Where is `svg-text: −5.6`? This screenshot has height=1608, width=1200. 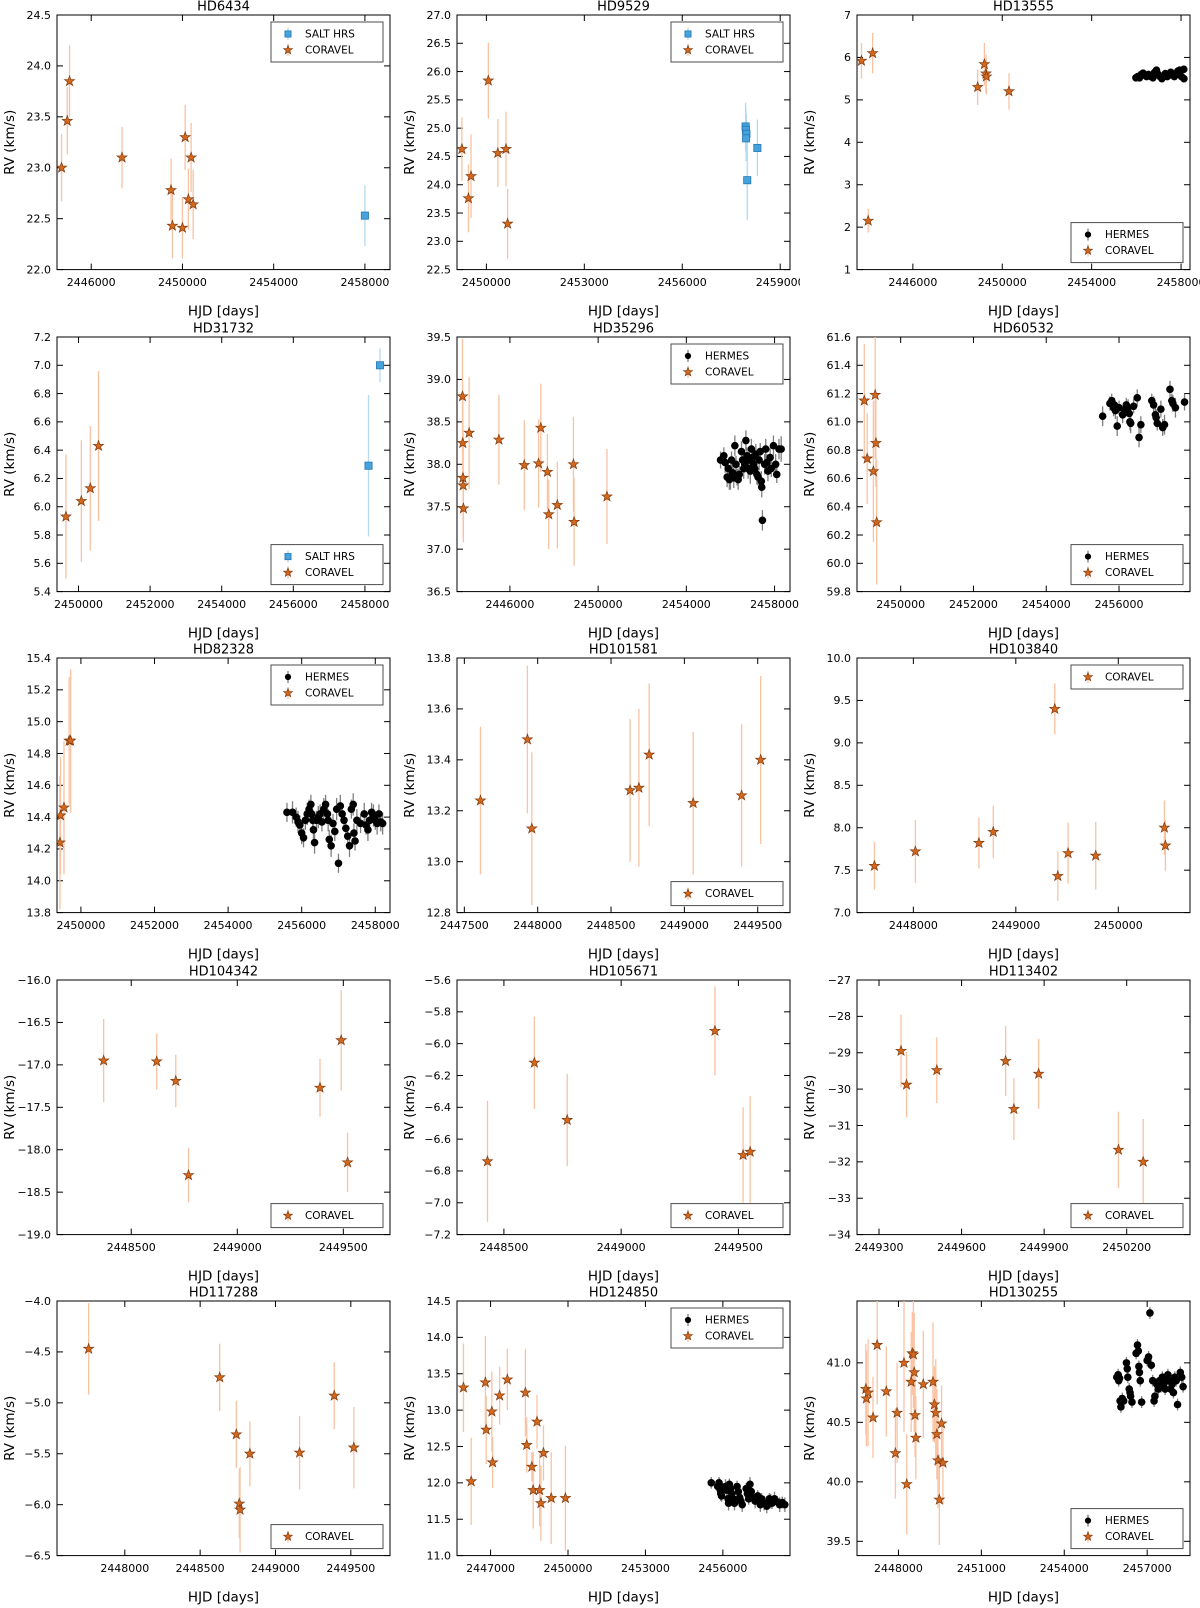
svg-text: −5.6 is located at coordinates (437, 980).